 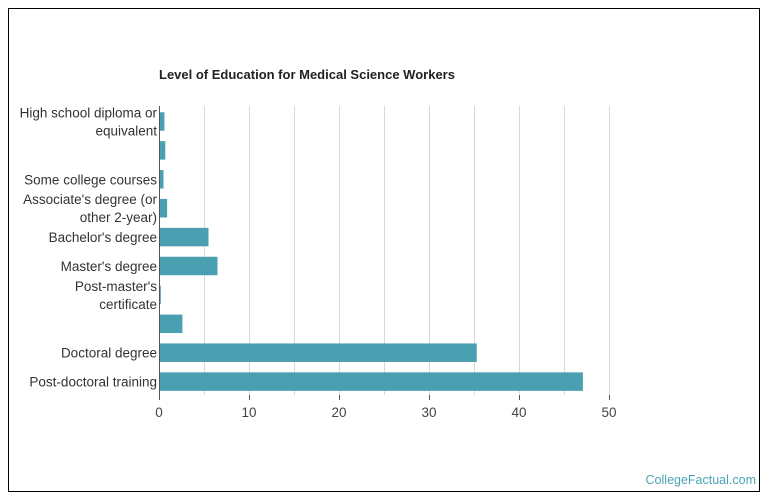 I want to click on category-label: Doctoral degree, so click(x=109, y=353).